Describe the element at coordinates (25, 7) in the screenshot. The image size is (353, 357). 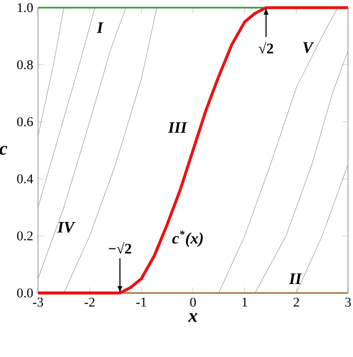
I see `y-tick-label: 1.0` at that location.